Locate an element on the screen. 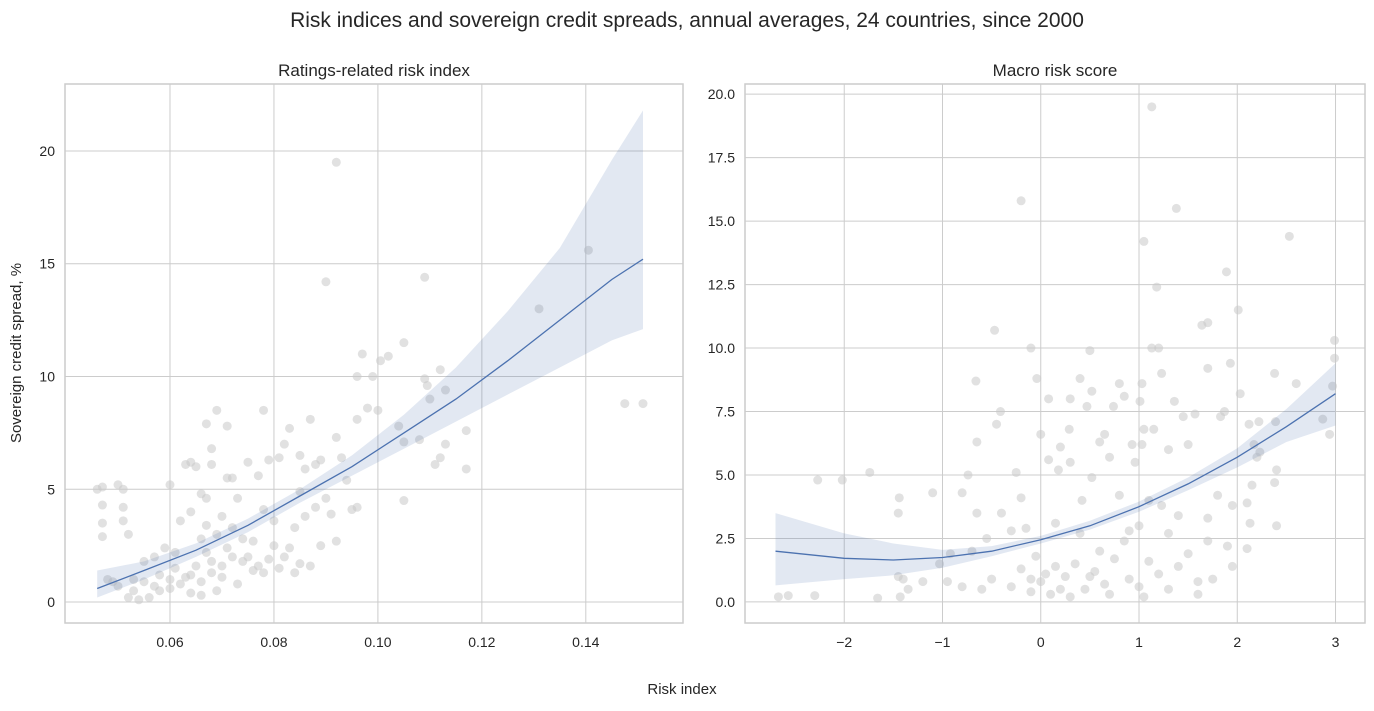 Image resolution: width=1374 pixels, height=711 pixels. confidence-band is located at coordinates (1055, 474).